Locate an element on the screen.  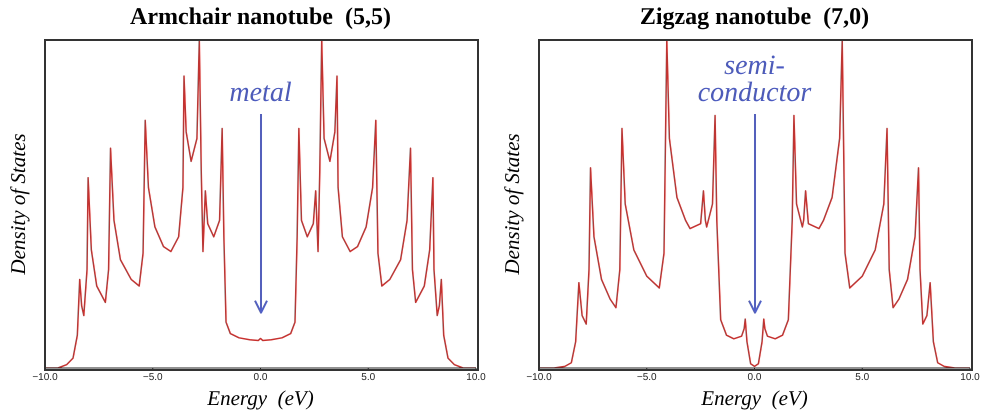
chart-title: Armchair nanotube (5,5) is located at coordinates (260, 17).